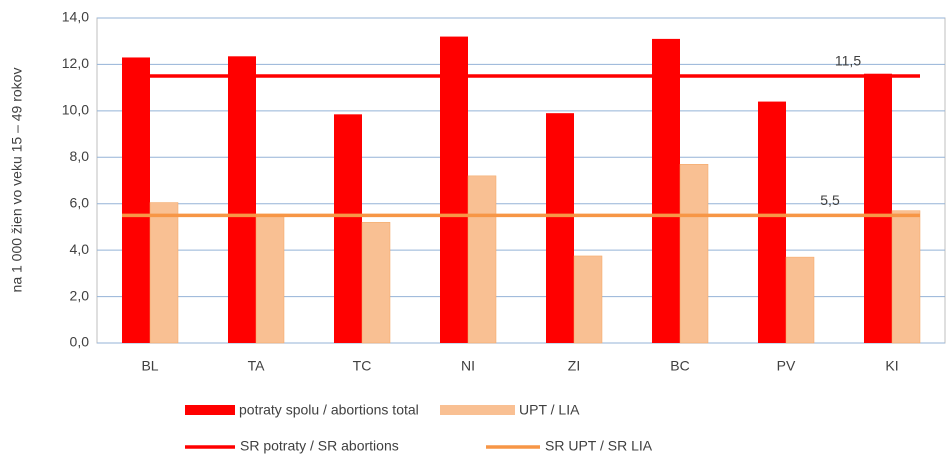  I want to click on x-tick-label: PV, so click(786, 366).